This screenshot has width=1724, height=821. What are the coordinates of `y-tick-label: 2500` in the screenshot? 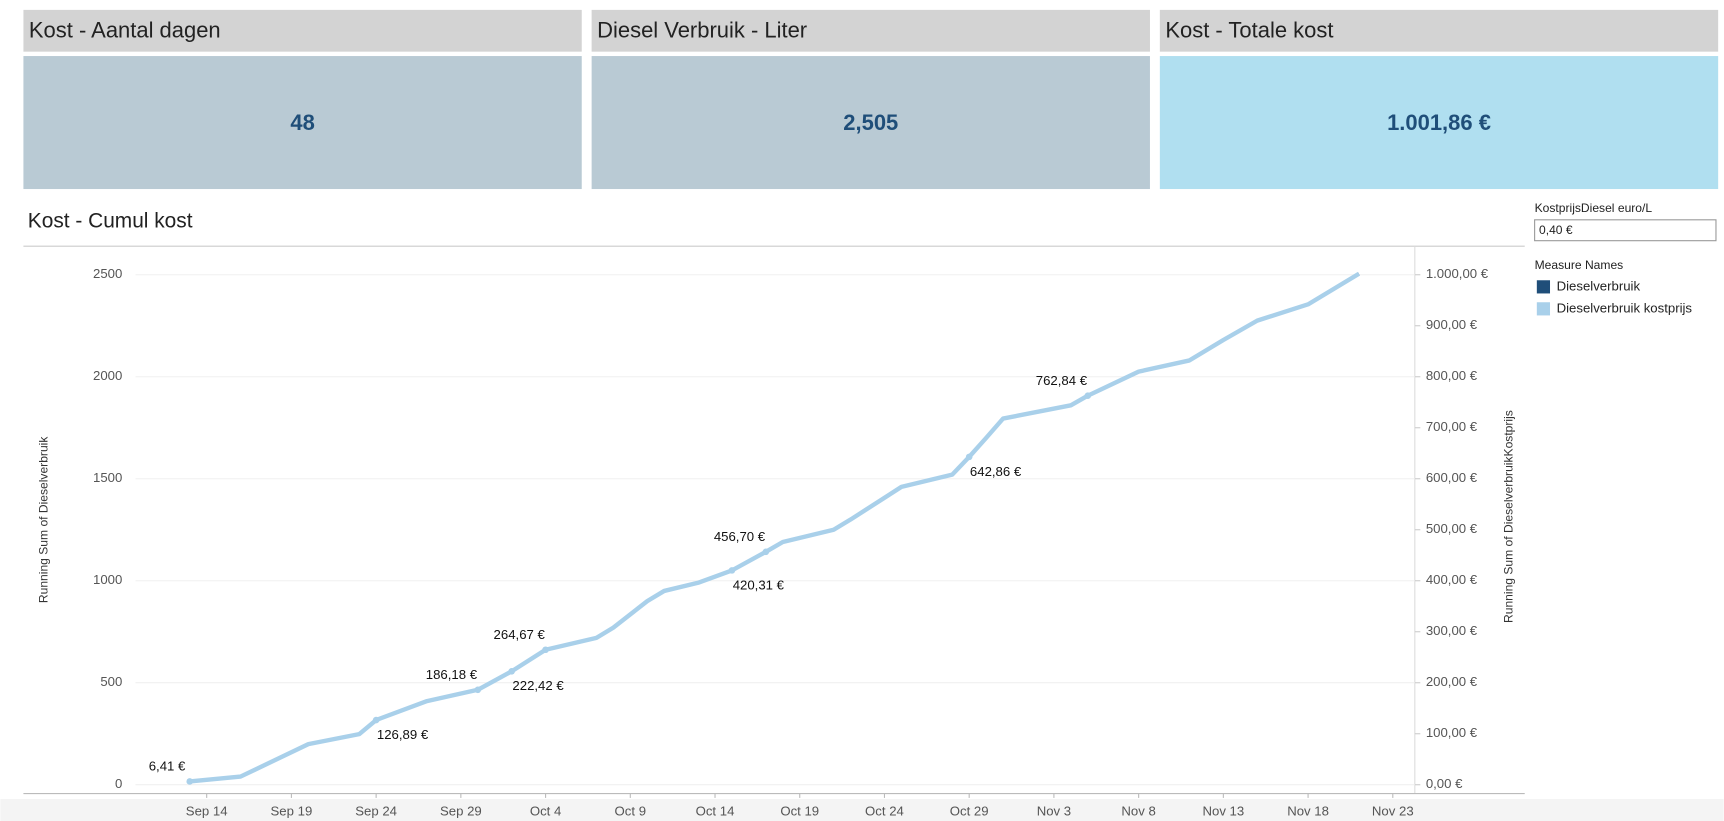 It's located at (107, 273).